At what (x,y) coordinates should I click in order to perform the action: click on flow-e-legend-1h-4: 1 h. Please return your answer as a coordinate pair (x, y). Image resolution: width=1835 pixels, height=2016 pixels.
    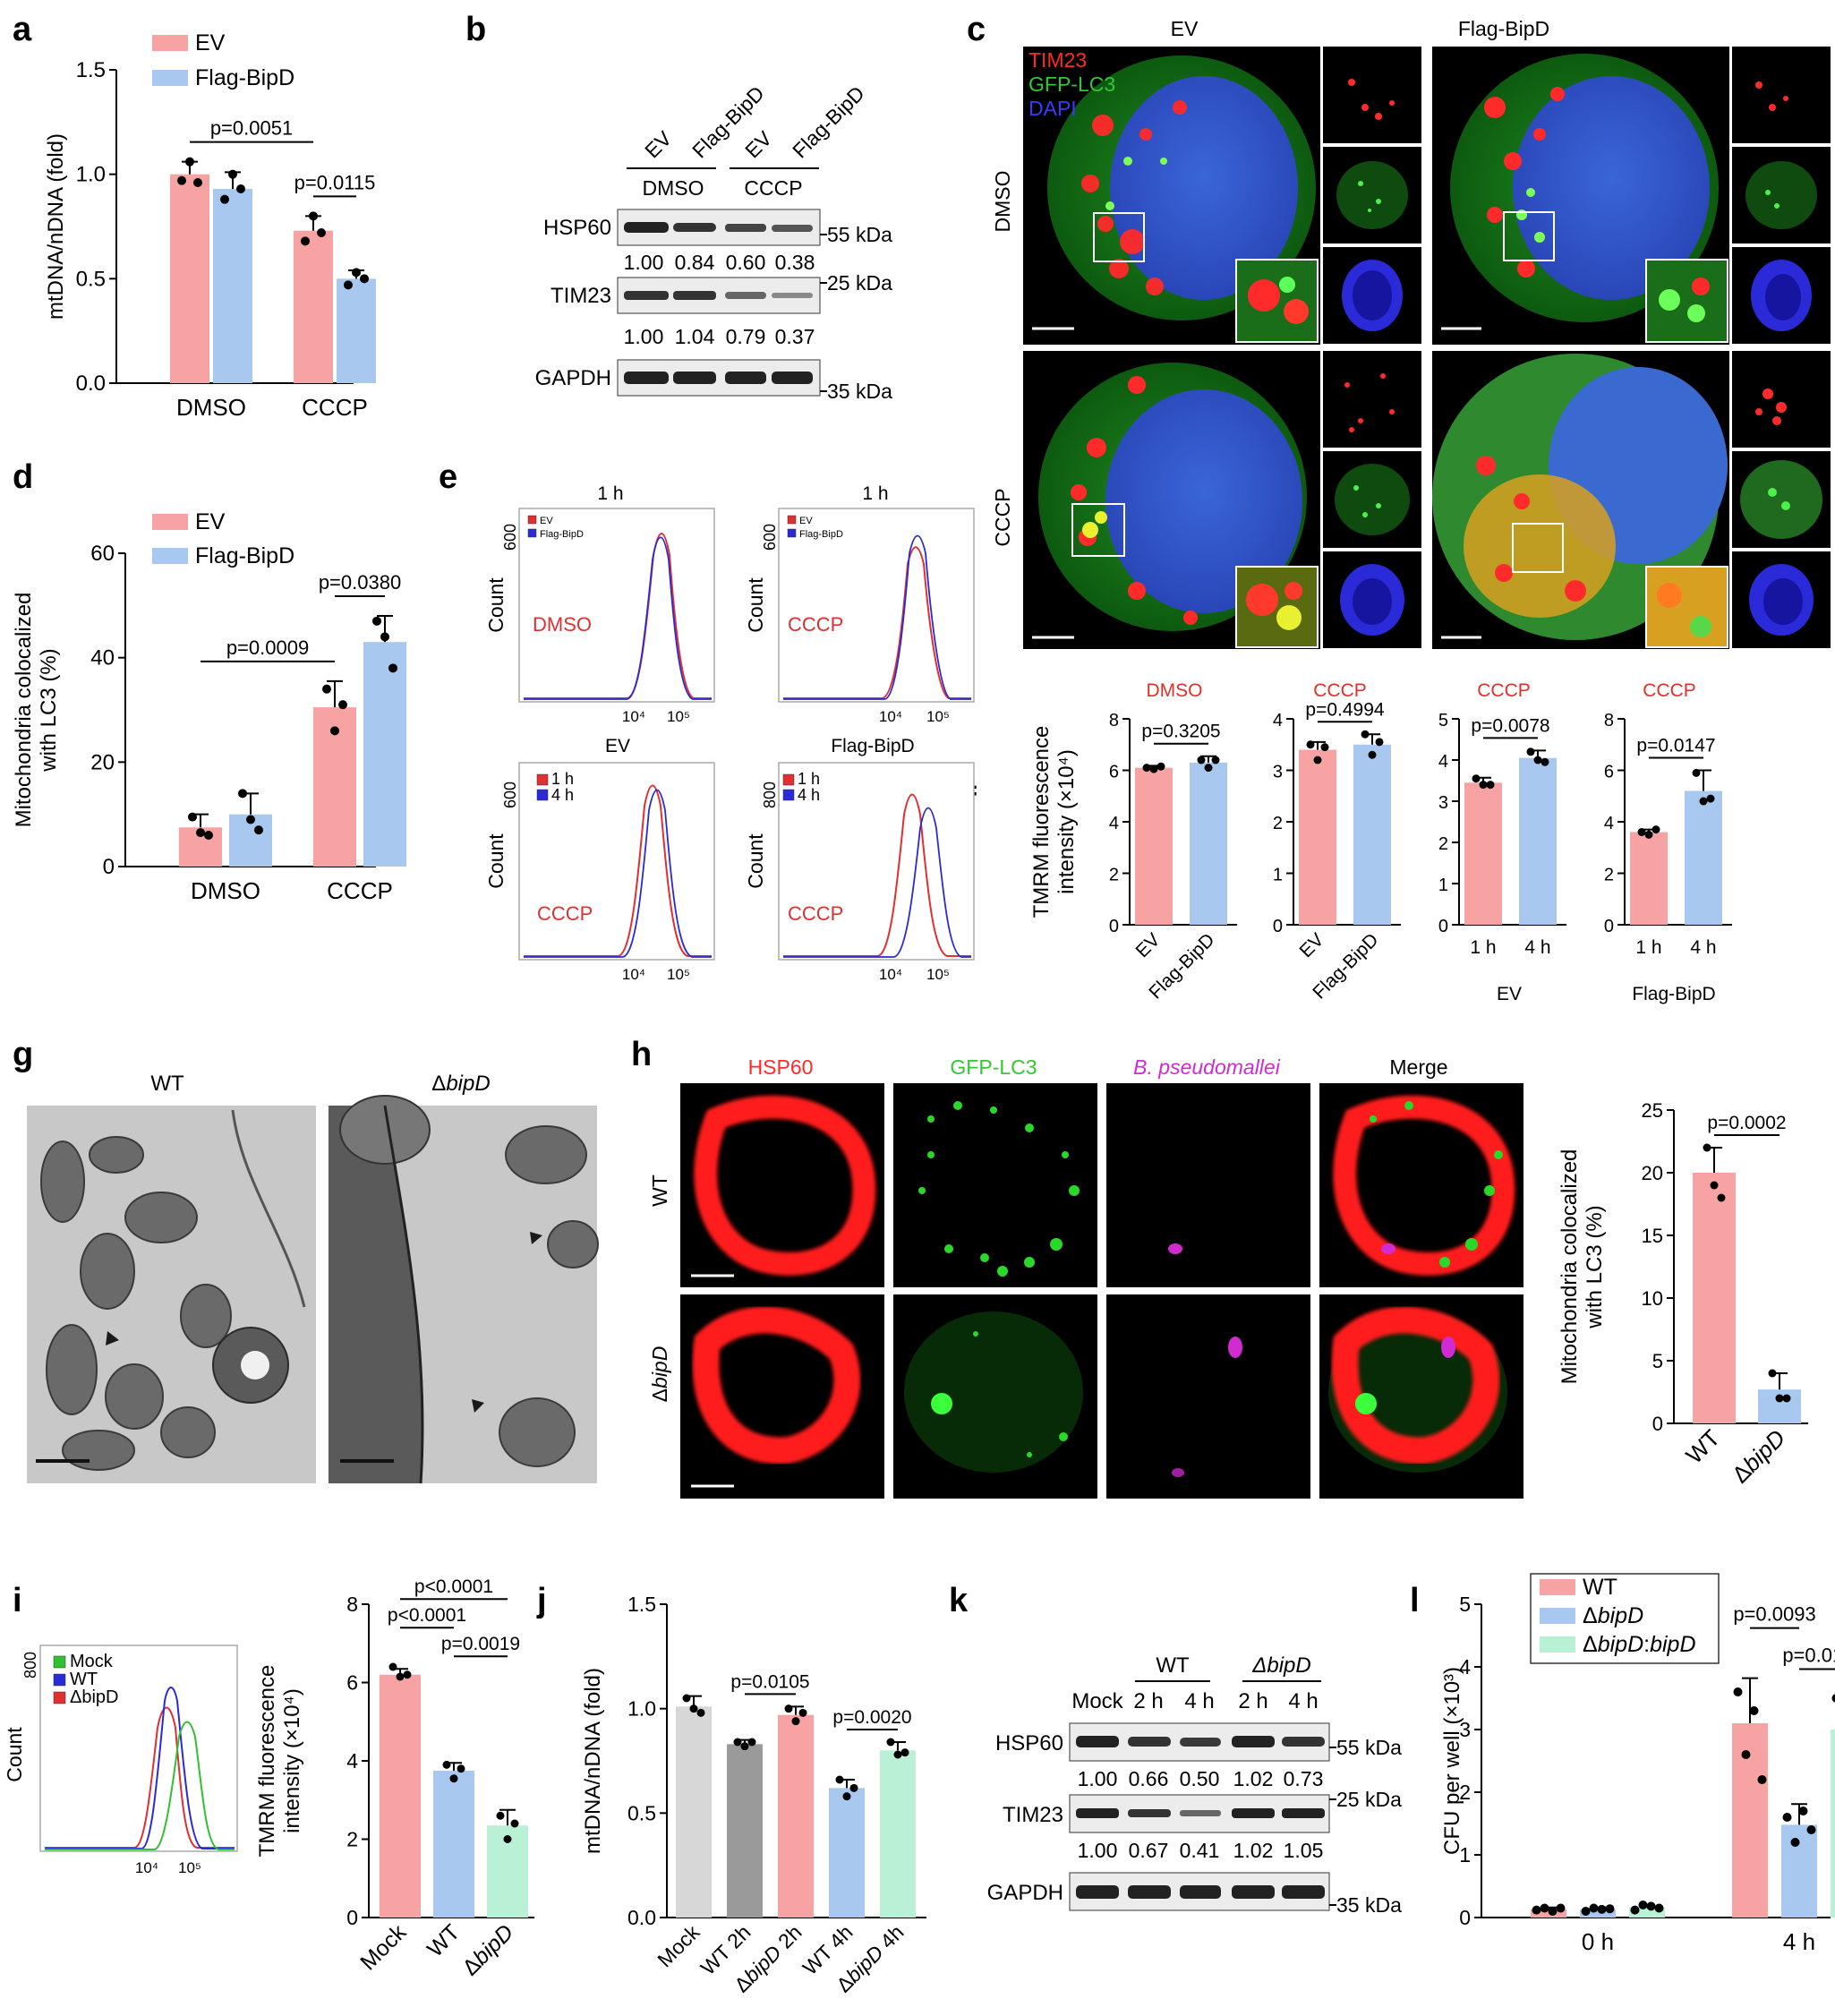
    Looking at the image, I should click on (809, 779).